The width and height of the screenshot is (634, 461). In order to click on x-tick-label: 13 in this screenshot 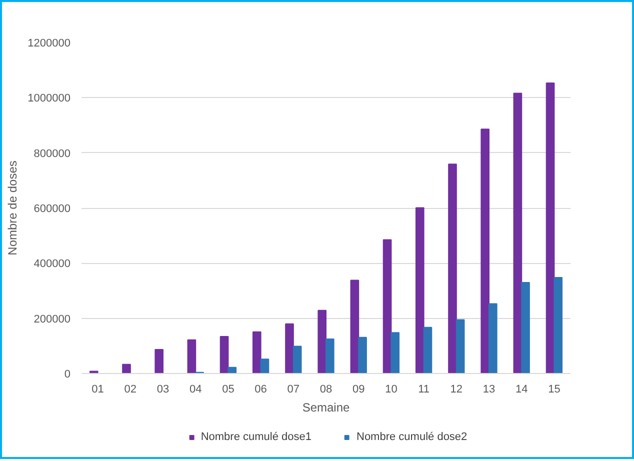, I will do `click(489, 390)`.